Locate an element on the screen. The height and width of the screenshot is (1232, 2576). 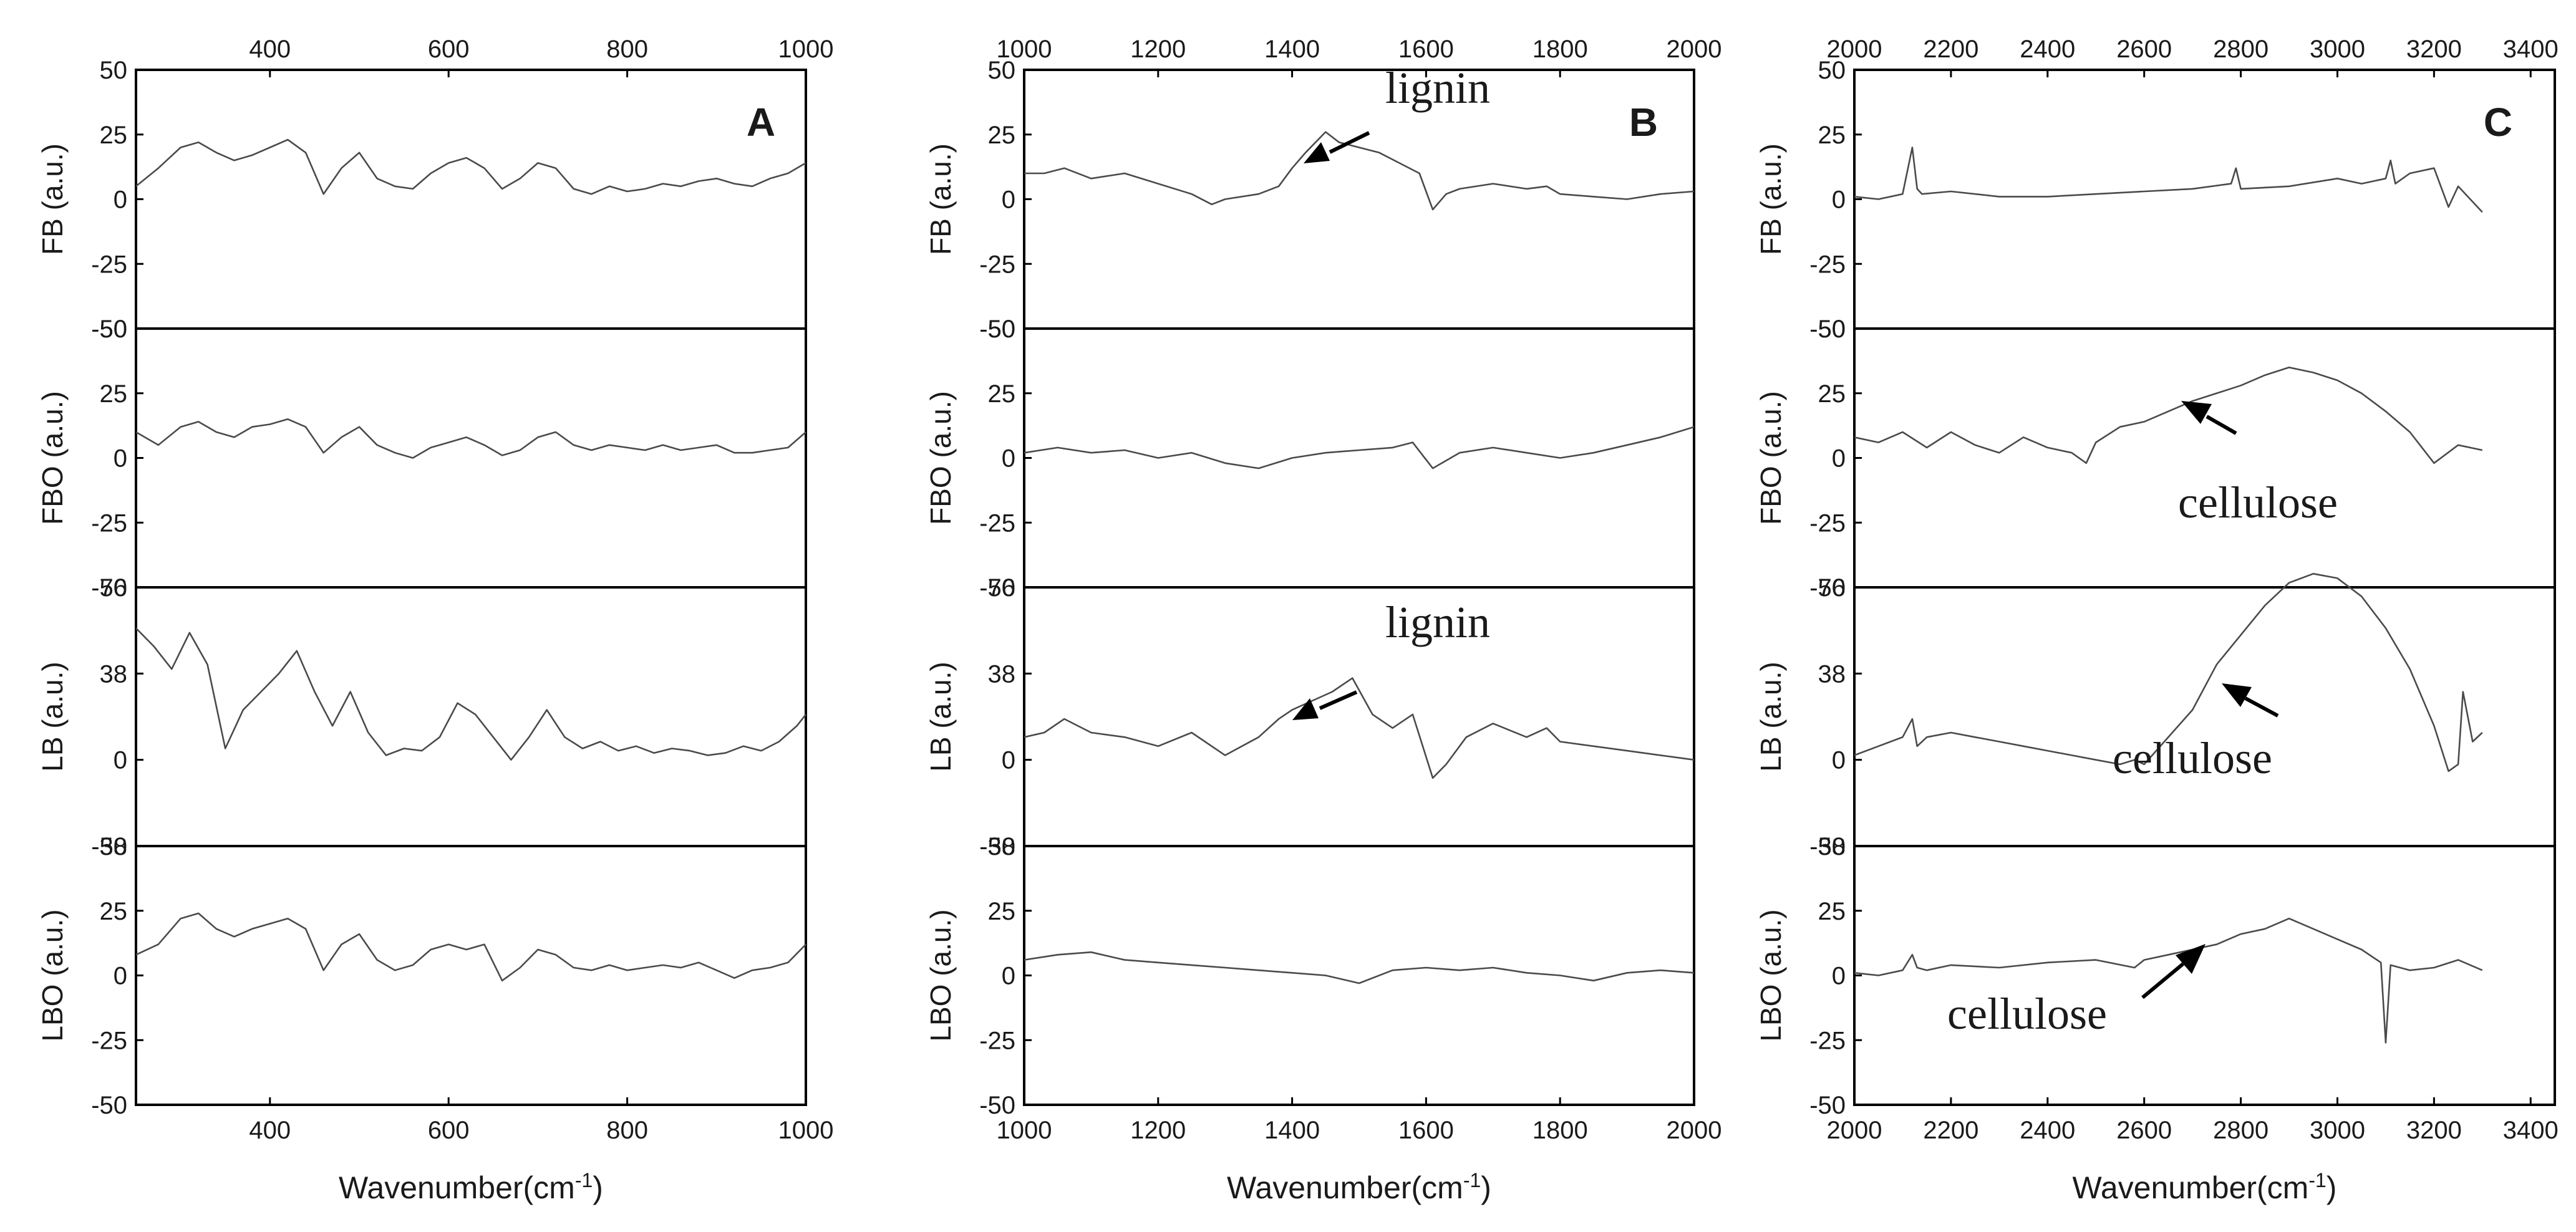
arrow-cellulose-lb-head is located at coordinates (2237, 695).